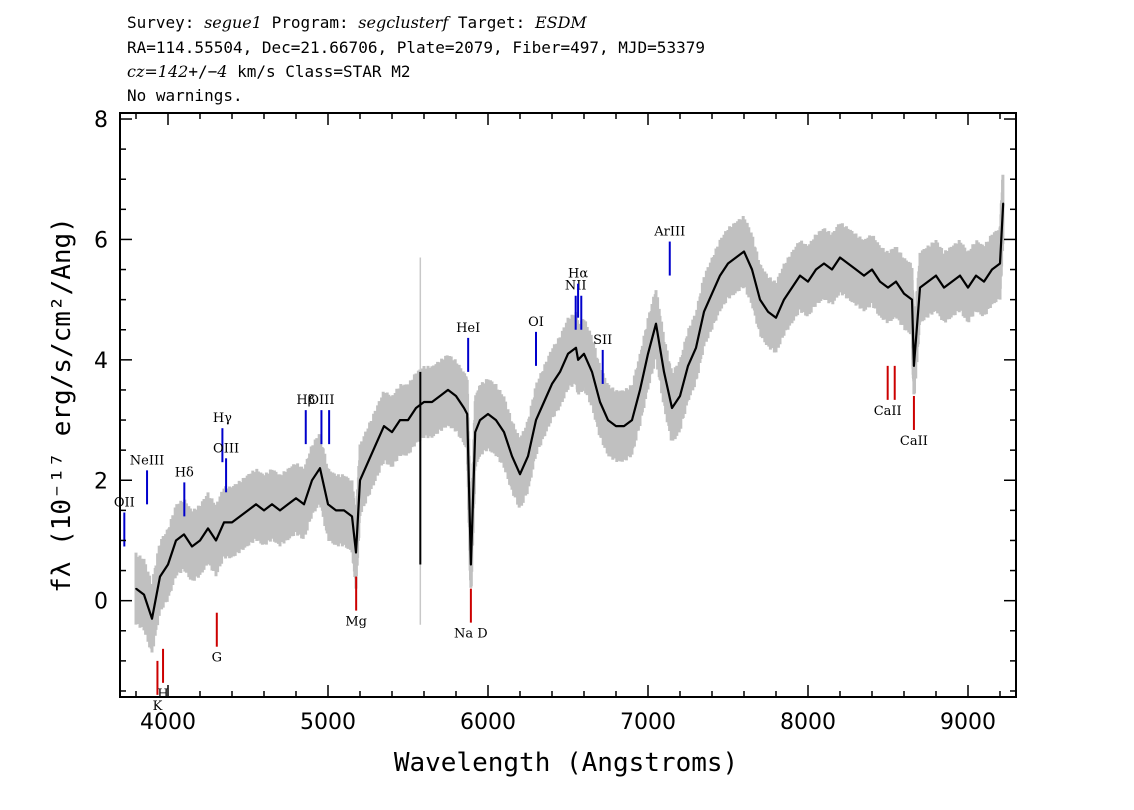 The image size is (1134, 810). What do you see at coordinates (914, 441) in the screenshot?
I see `marker-label-caii: CaII` at bounding box center [914, 441].